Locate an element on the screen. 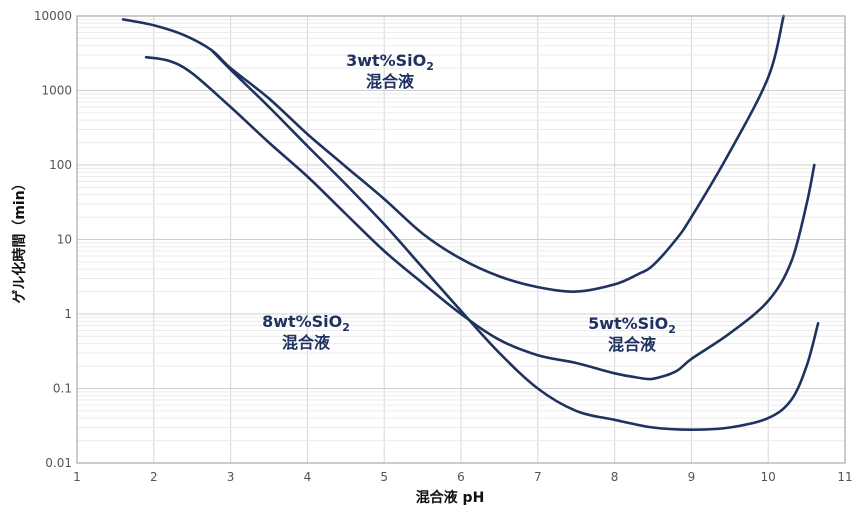 The image size is (862, 511). y-axis-label: ゲル化時間（min） is located at coordinates (19, 239).